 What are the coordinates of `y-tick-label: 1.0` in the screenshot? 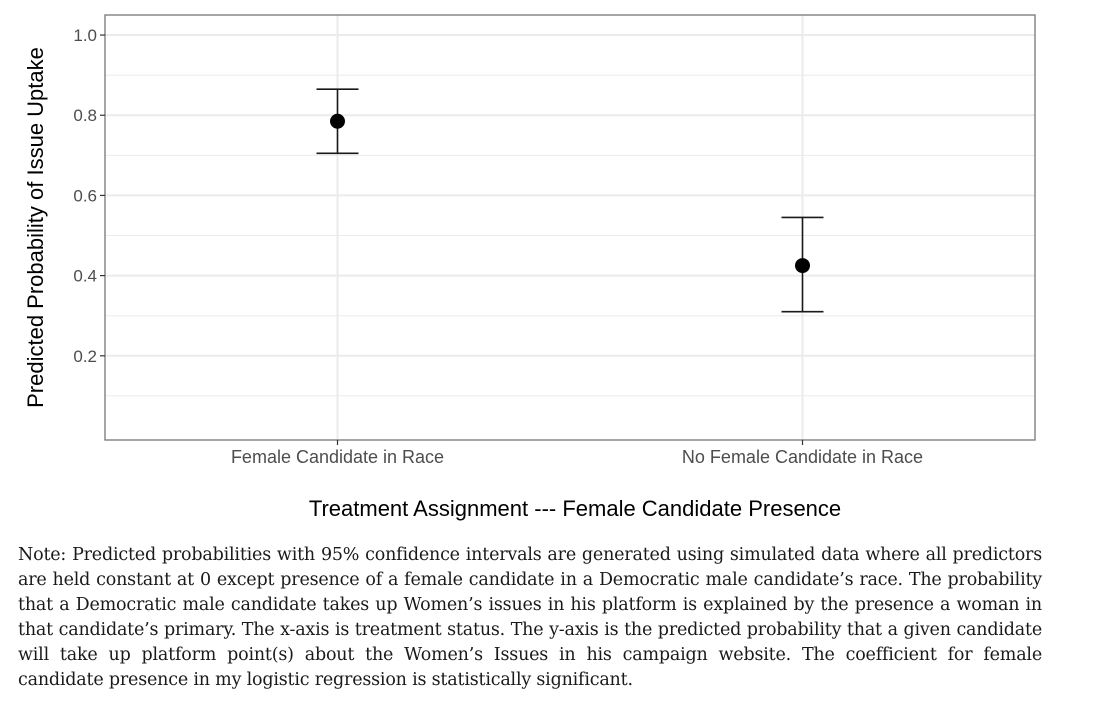 It's located at (85, 35).